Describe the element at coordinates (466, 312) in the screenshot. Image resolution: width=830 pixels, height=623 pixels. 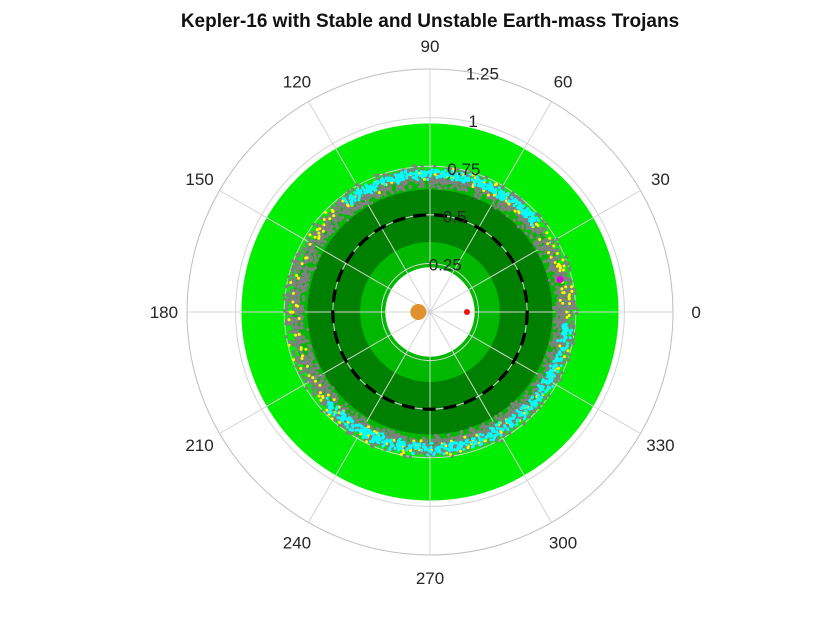
I see `marker-star-B` at that location.